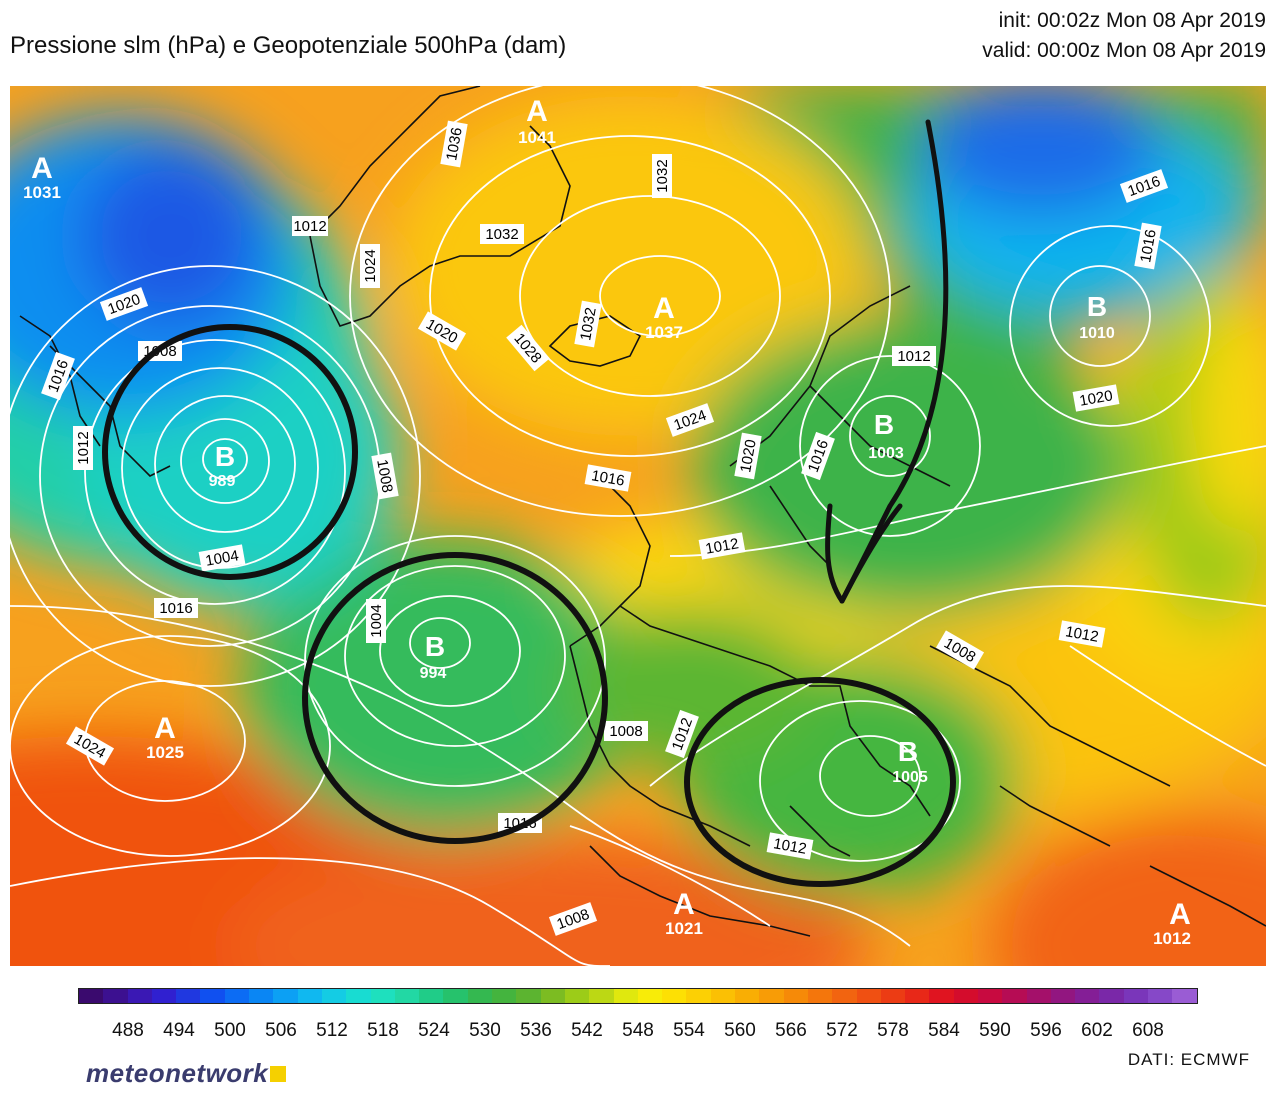 Image resolution: width=1280 pixels, height=1100 pixels. What do you see at coordinates (1046, 1030) in the screenshot?
I see `colorbar-tick-label: 596` at bounding box center [1046, 1030].